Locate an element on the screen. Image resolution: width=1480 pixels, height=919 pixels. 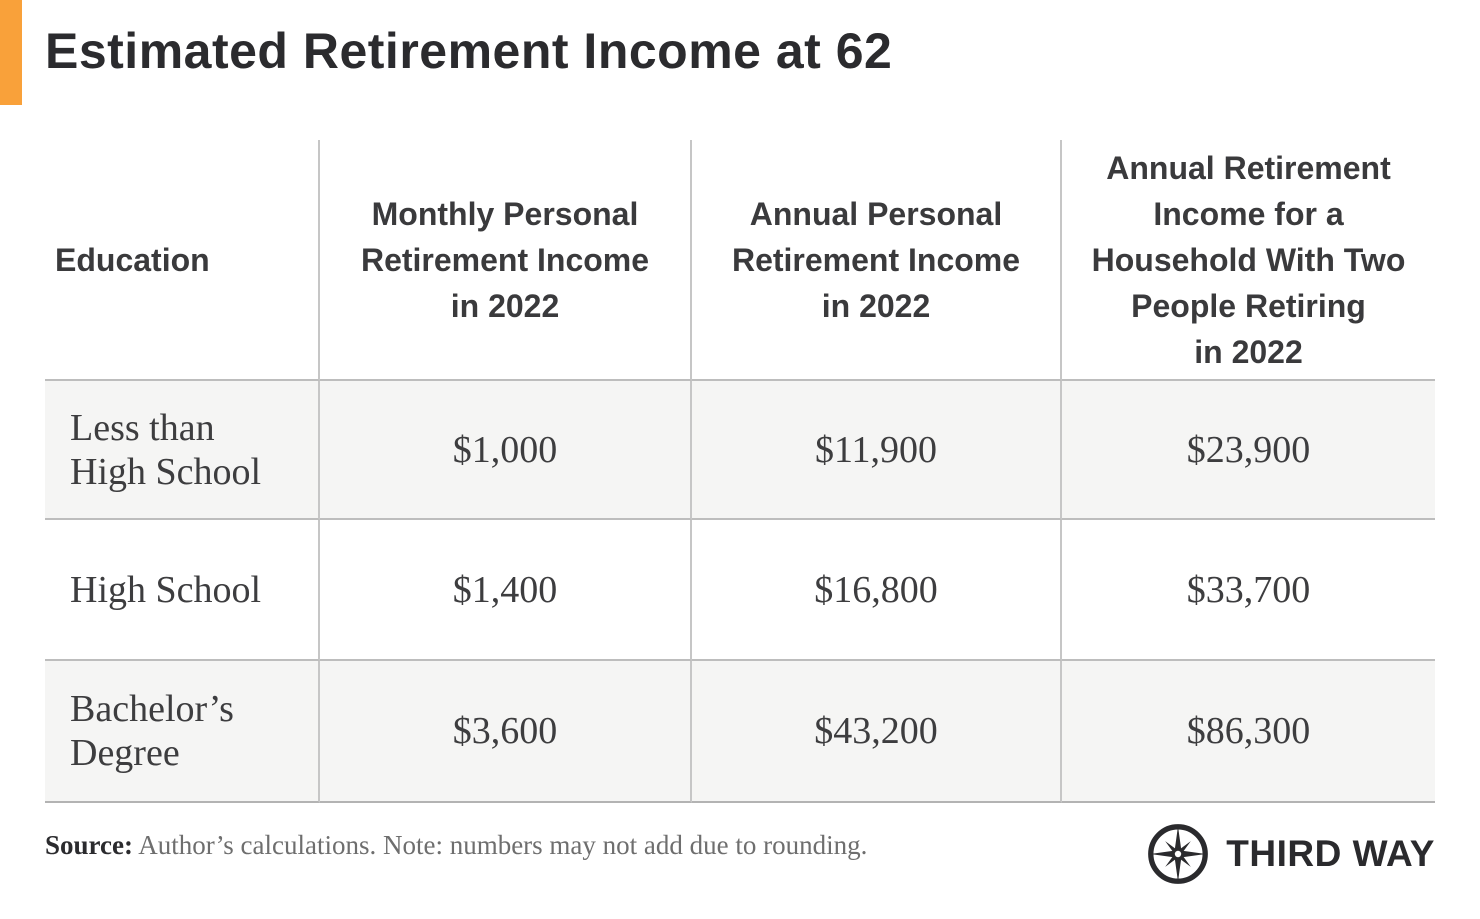
table-row-3-monthly: $3,600 is located at coordinates (506, 732).